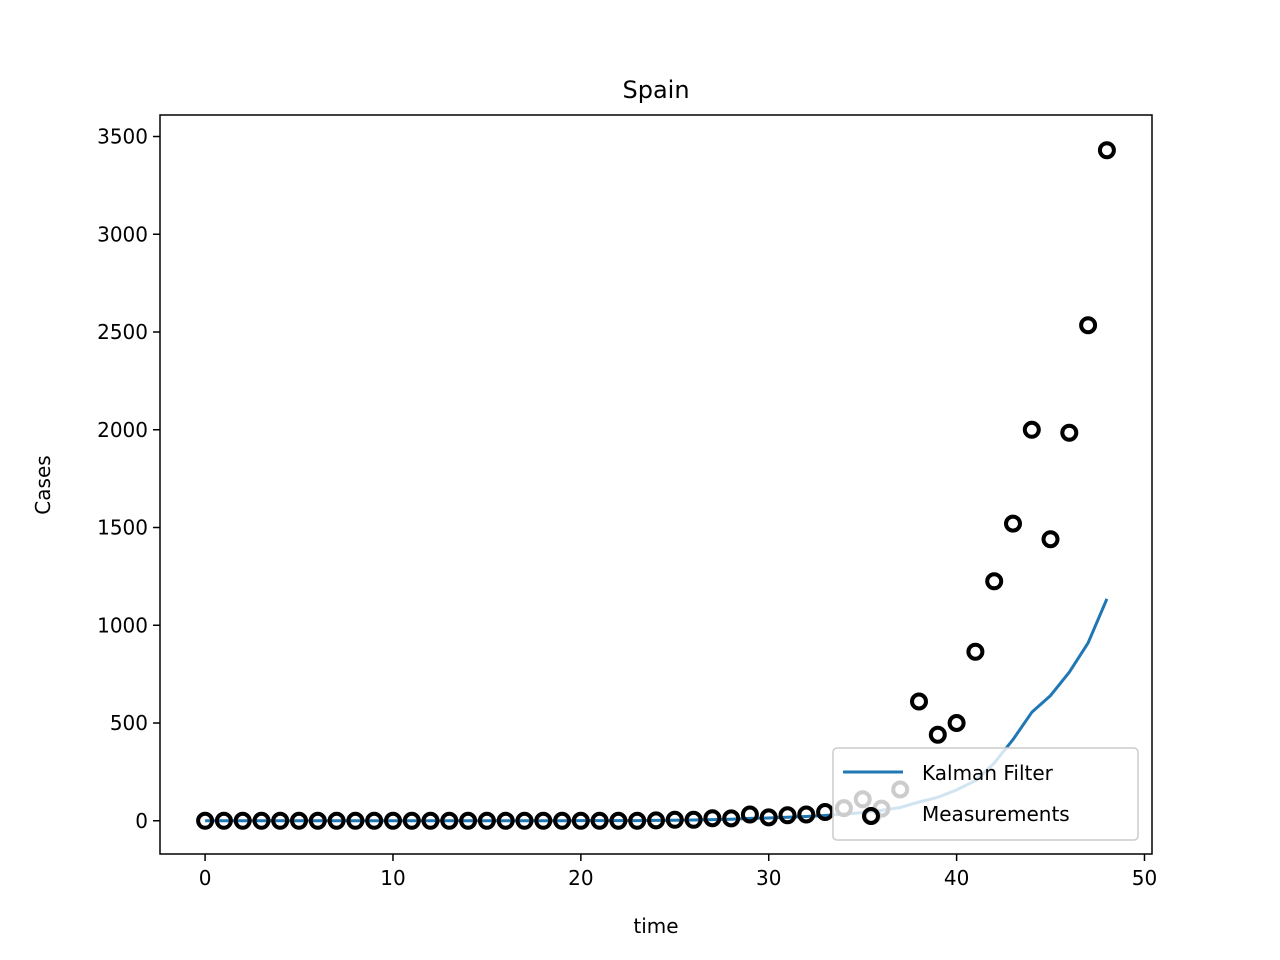  Describe the element at coordinates (956, 878) in the screenshot. I see `x-tick-label: 40` at that location.